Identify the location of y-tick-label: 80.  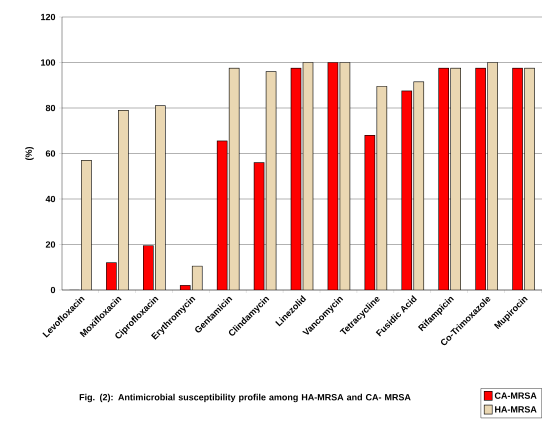
(51, 108).